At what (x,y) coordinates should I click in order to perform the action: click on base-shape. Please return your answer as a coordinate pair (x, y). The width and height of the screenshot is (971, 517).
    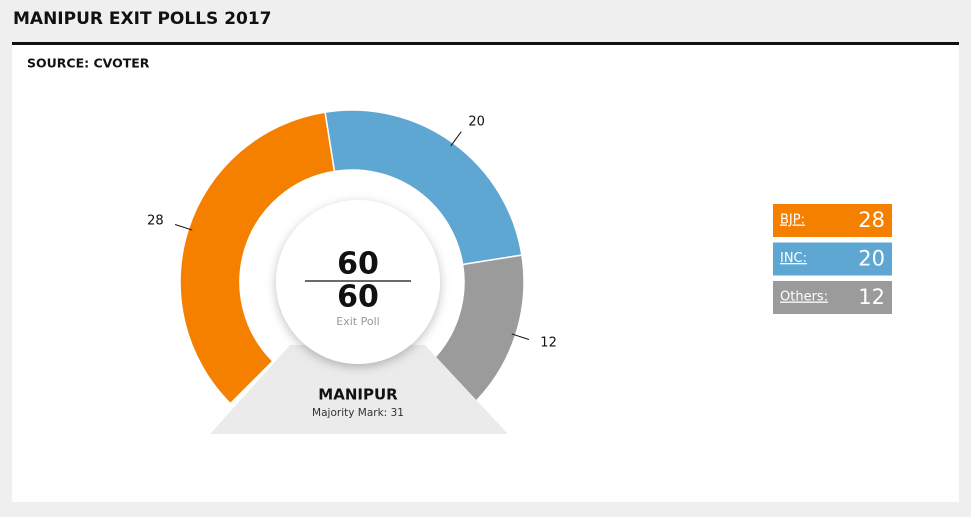
    Looking at the image, I should click on (359, 389).